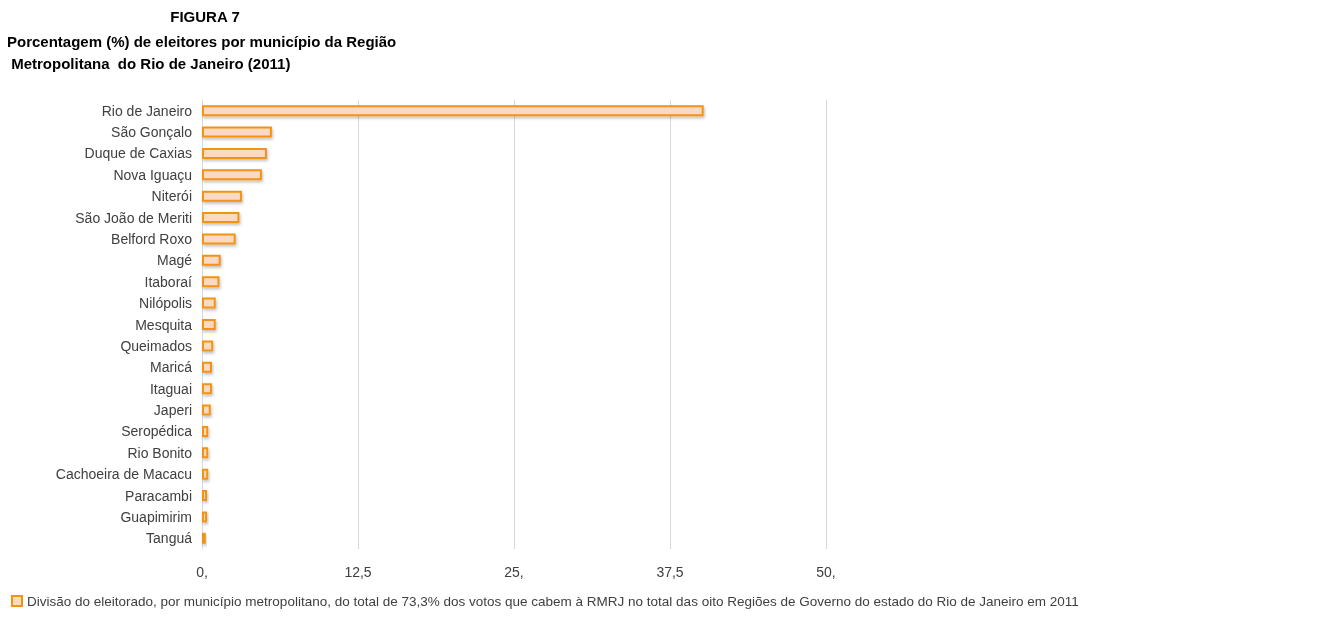  I want to click on y-tick-label: Guapimirim, so click(156, 516).